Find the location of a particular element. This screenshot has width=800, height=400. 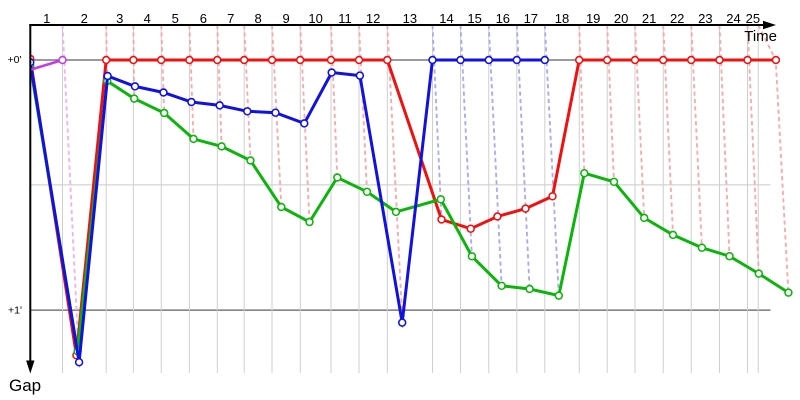

svg-text: Gap is located at coordinates (25, 385).